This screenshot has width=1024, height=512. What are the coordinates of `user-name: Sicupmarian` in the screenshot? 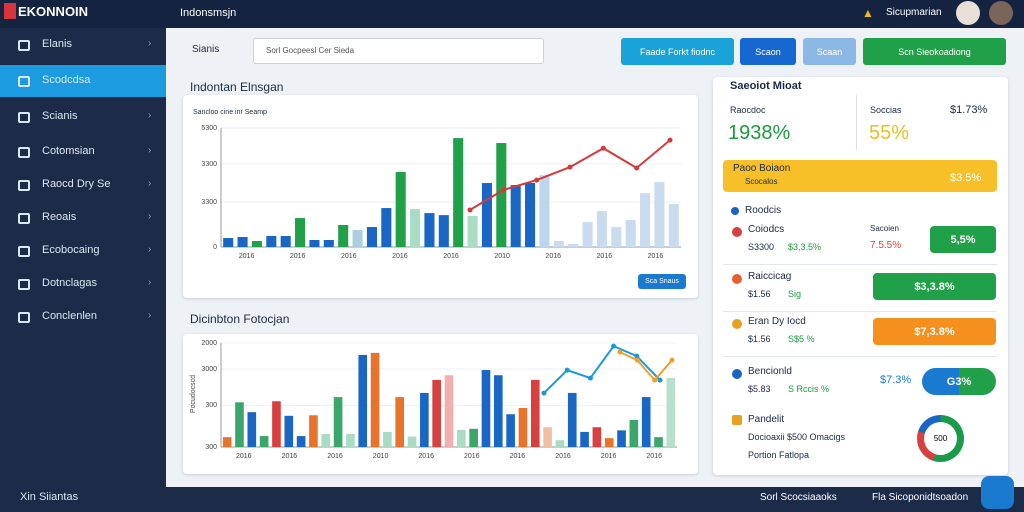 It's located at (914, 12).